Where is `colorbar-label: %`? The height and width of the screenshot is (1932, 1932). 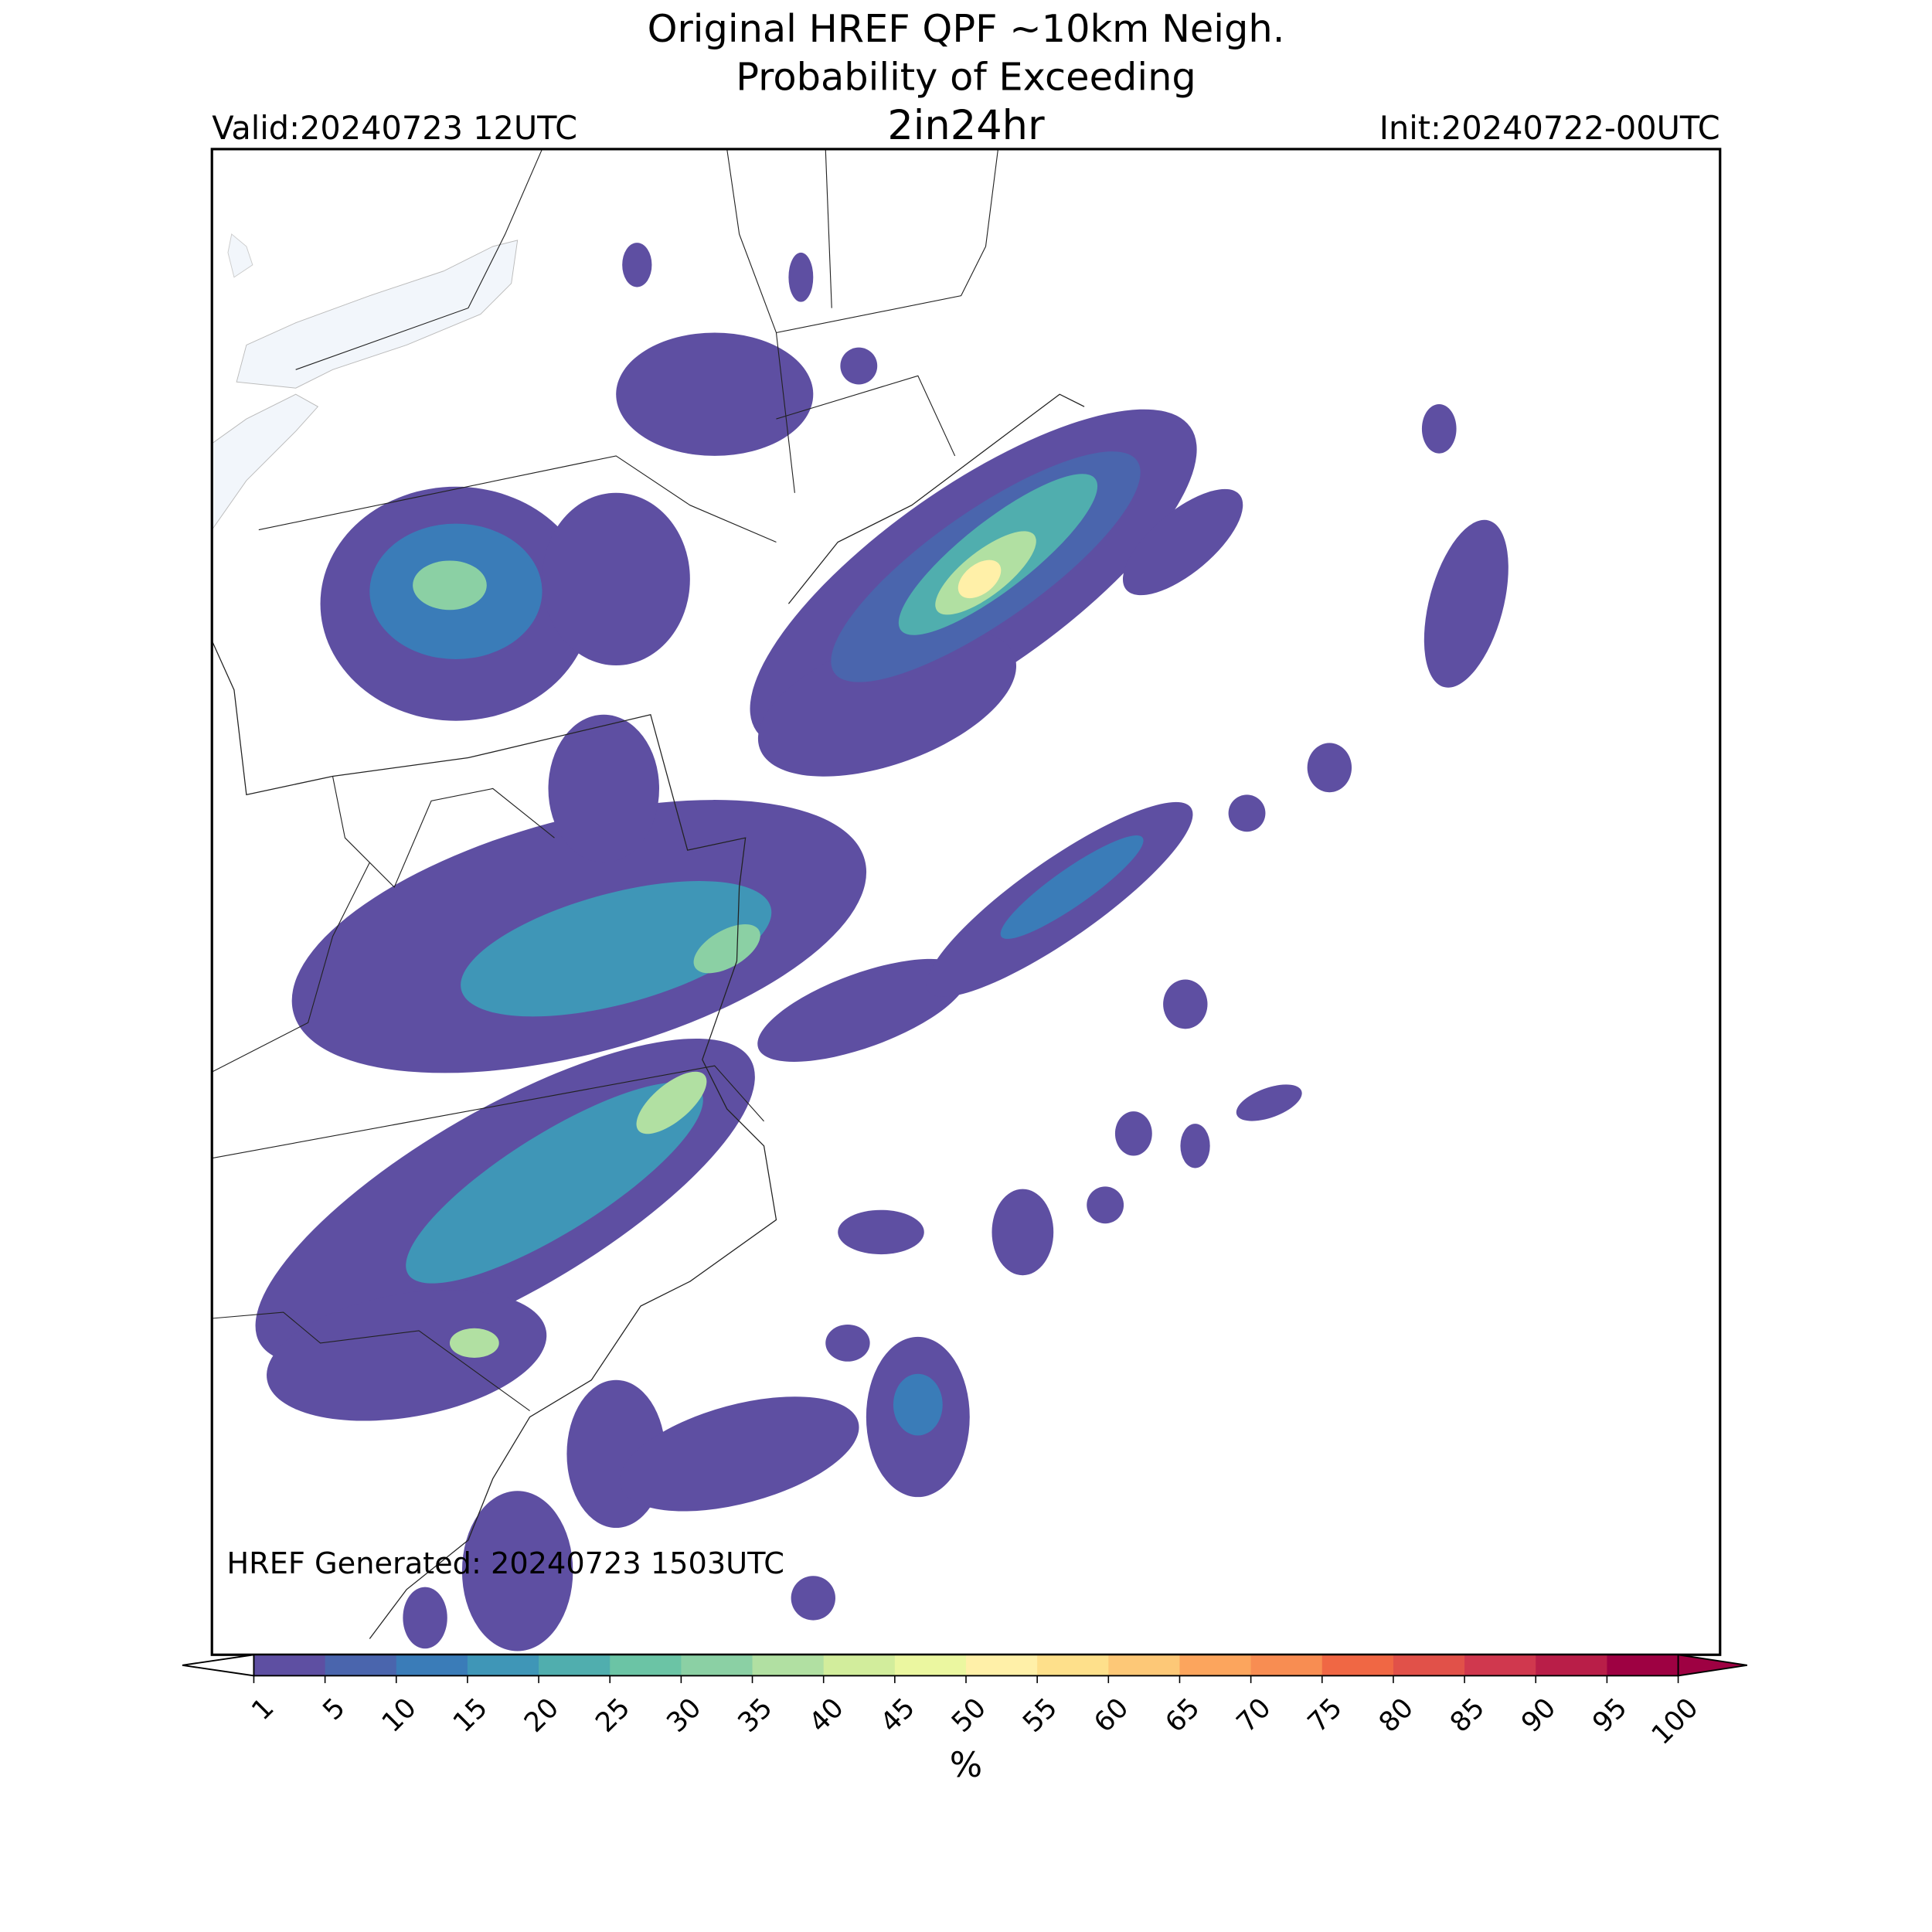
colorbar-label: % is located at coordinates (966, 1765).